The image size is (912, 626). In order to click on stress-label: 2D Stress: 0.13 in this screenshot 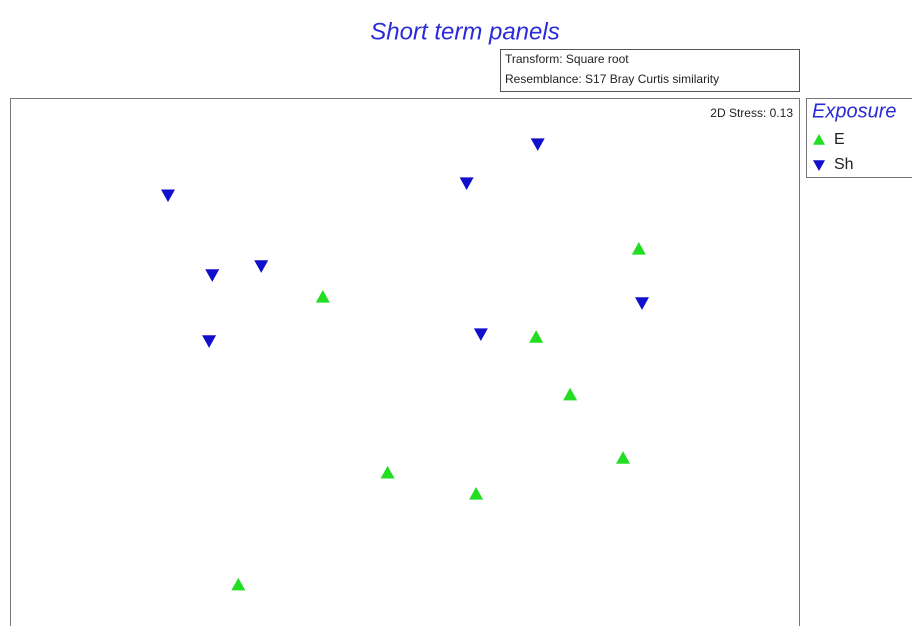, I will do `click(751, 113)`.